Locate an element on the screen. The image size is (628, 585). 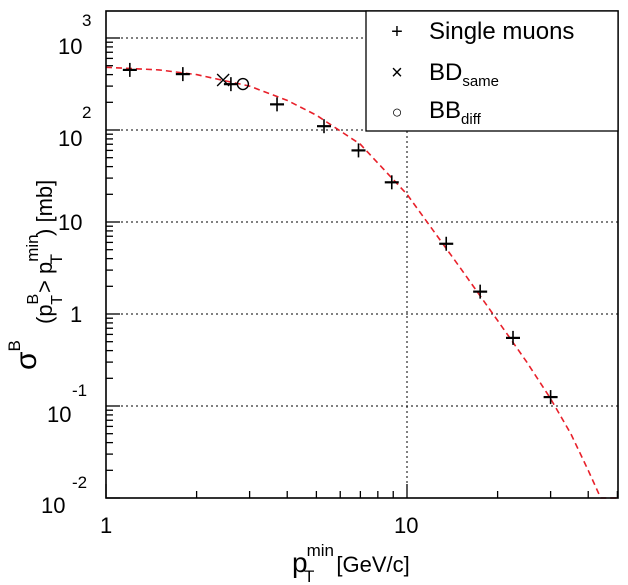
y-tick-0.01: 10 is located at coordinates (53, 505).